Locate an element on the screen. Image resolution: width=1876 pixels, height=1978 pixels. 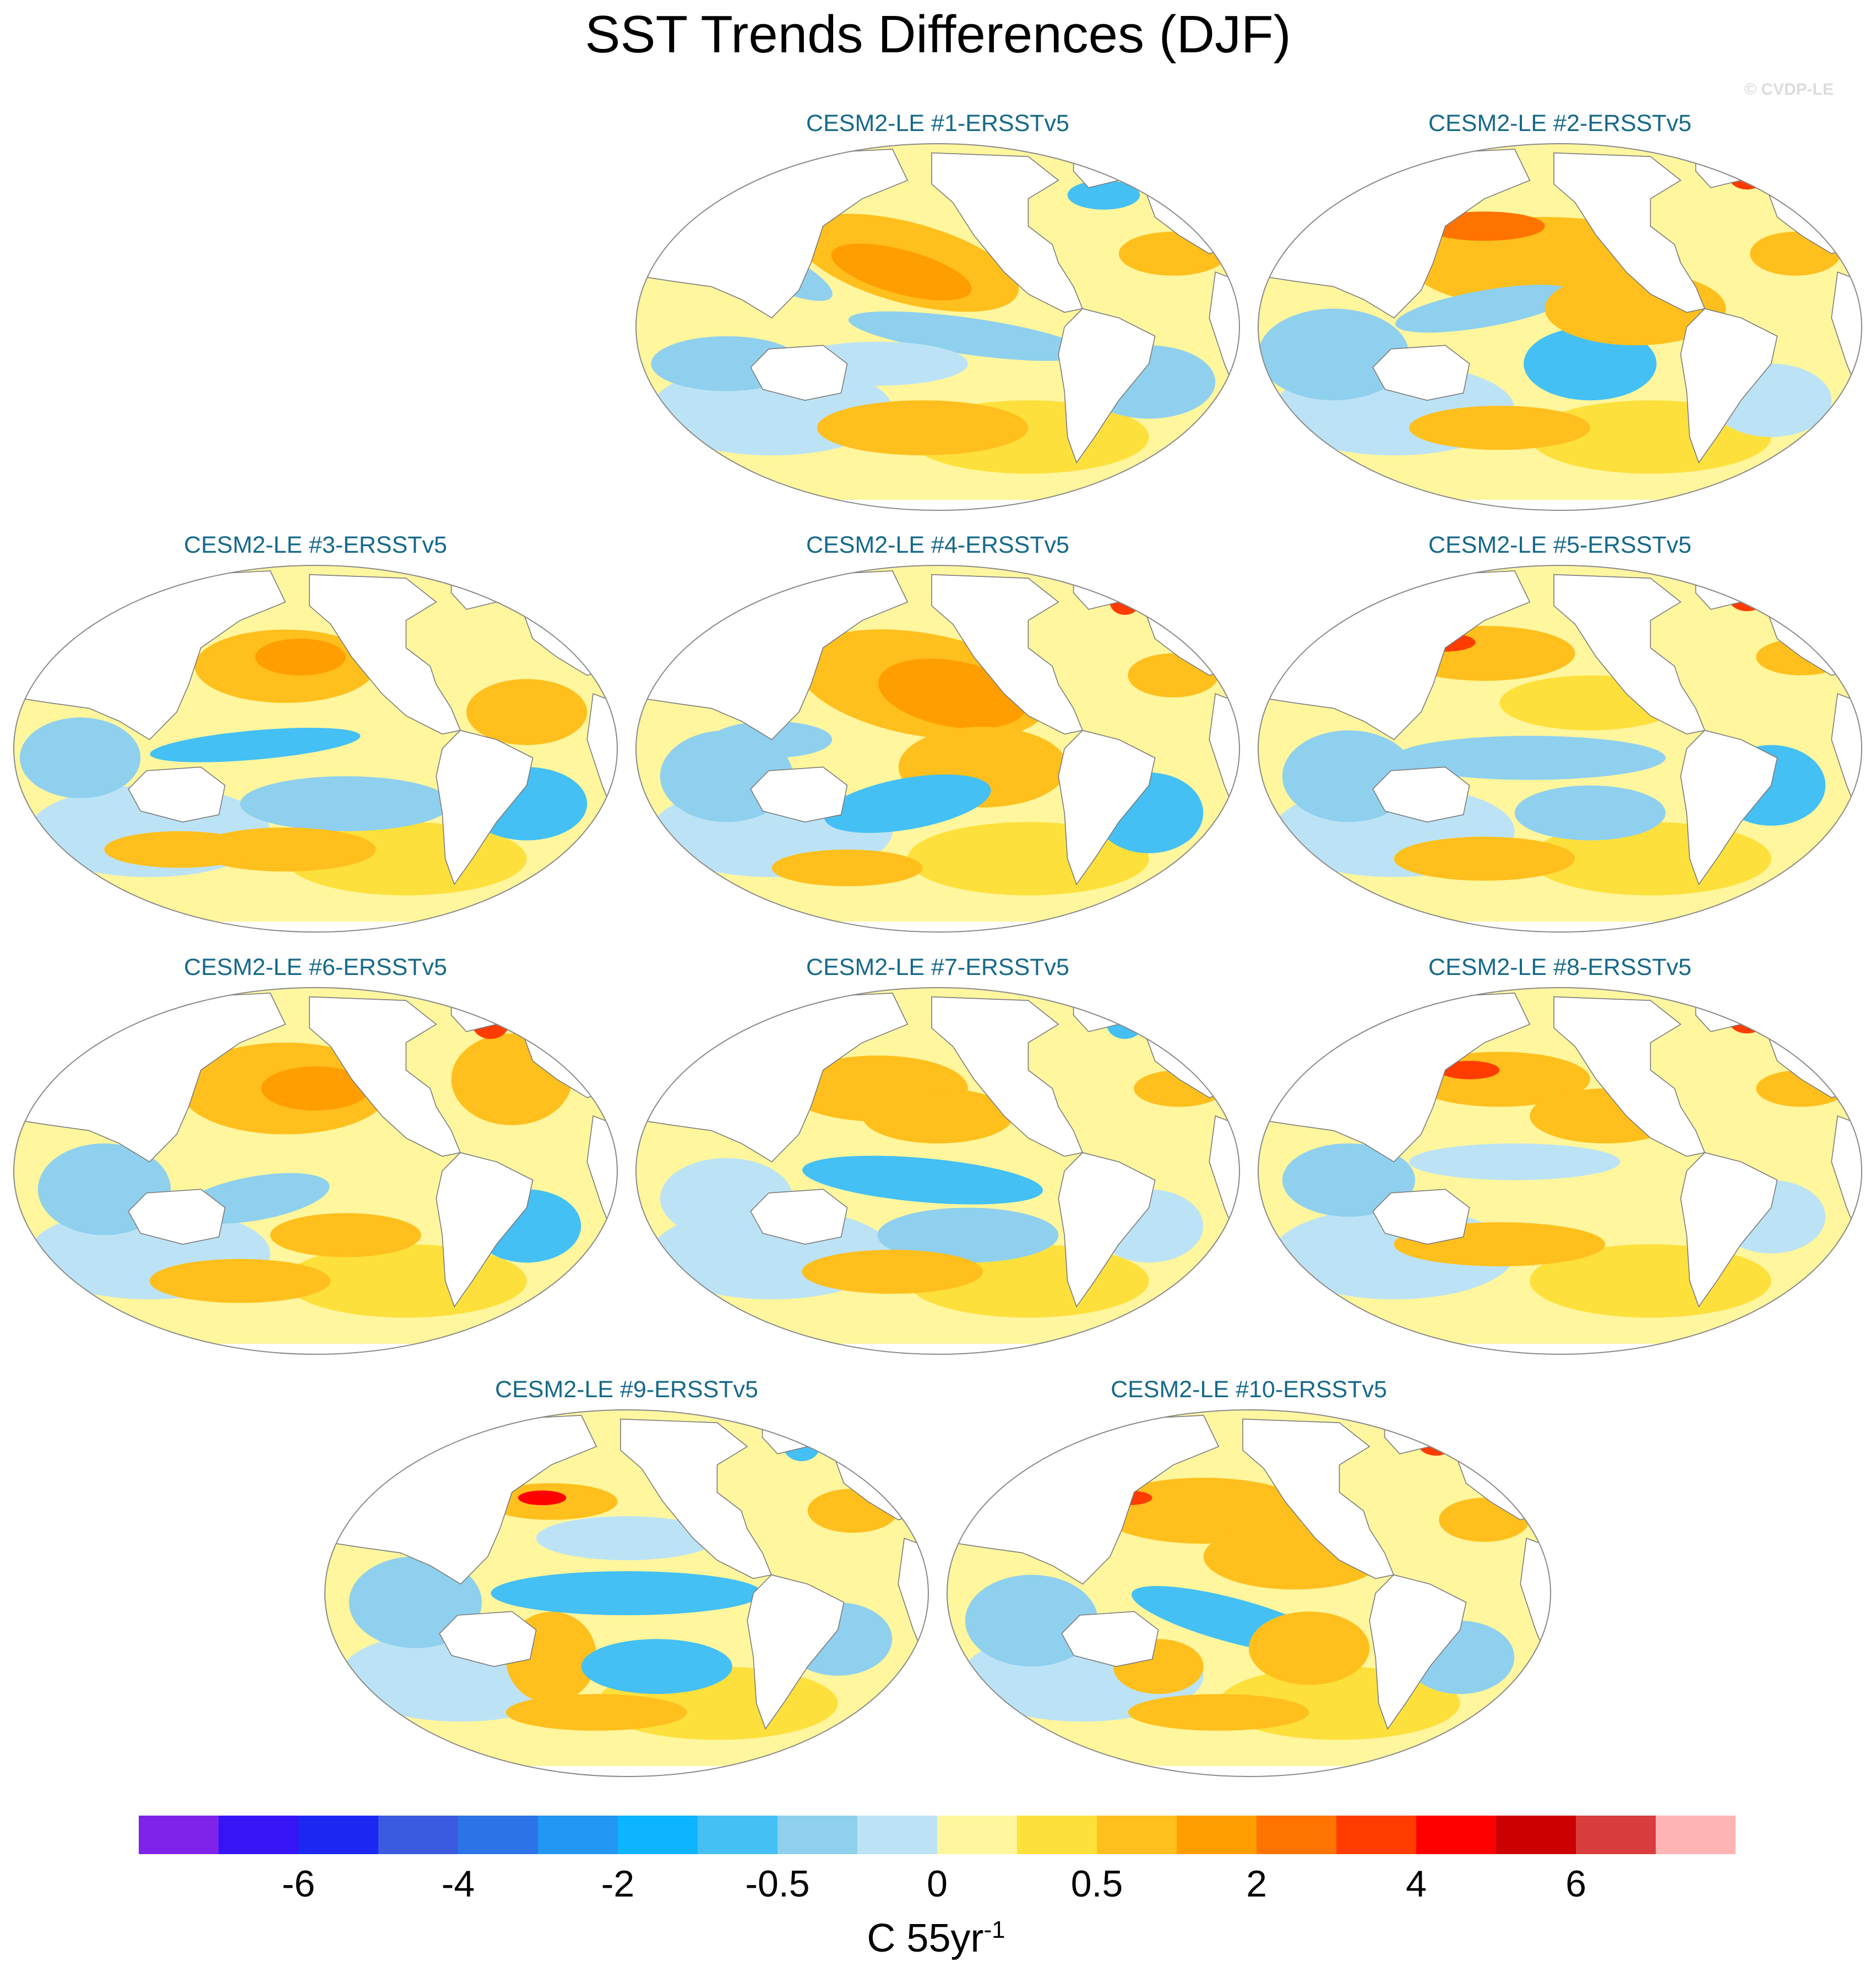
colorbar-tick-label: 4 is located at coordinates (1416, 1884).